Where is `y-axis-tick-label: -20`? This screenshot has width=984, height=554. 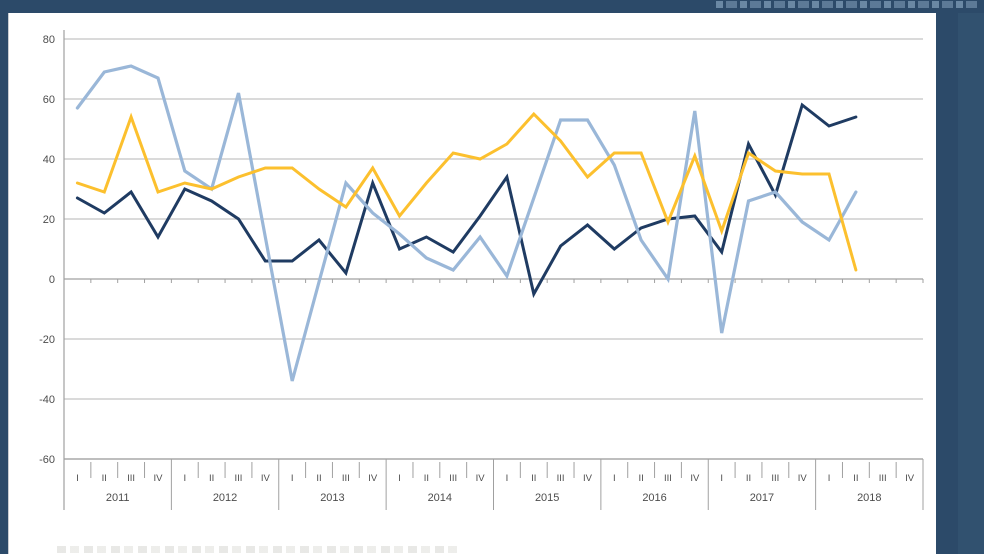 y-axis-tick-label: -20 is located at coordinates (47, 340).